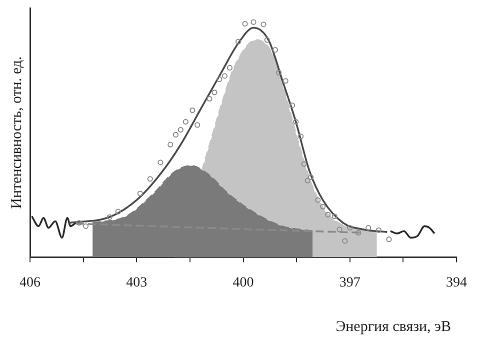 The width and height of the screenshot is (479, 343). Describe the element at coordinates (456, 282) in the screenshot. I see `x-tick-label: 394` at that location.